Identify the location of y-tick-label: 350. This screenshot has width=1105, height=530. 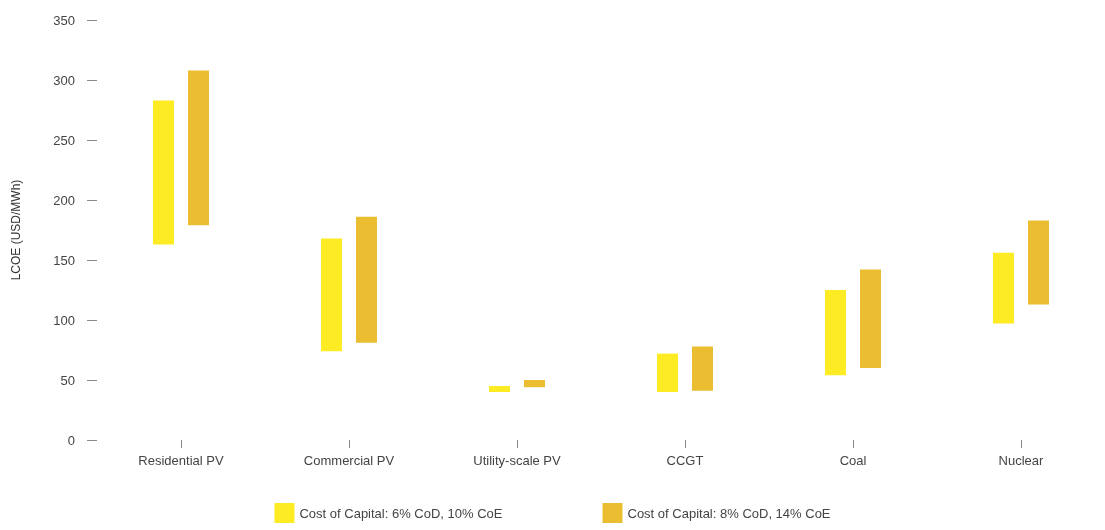
(64, 20).